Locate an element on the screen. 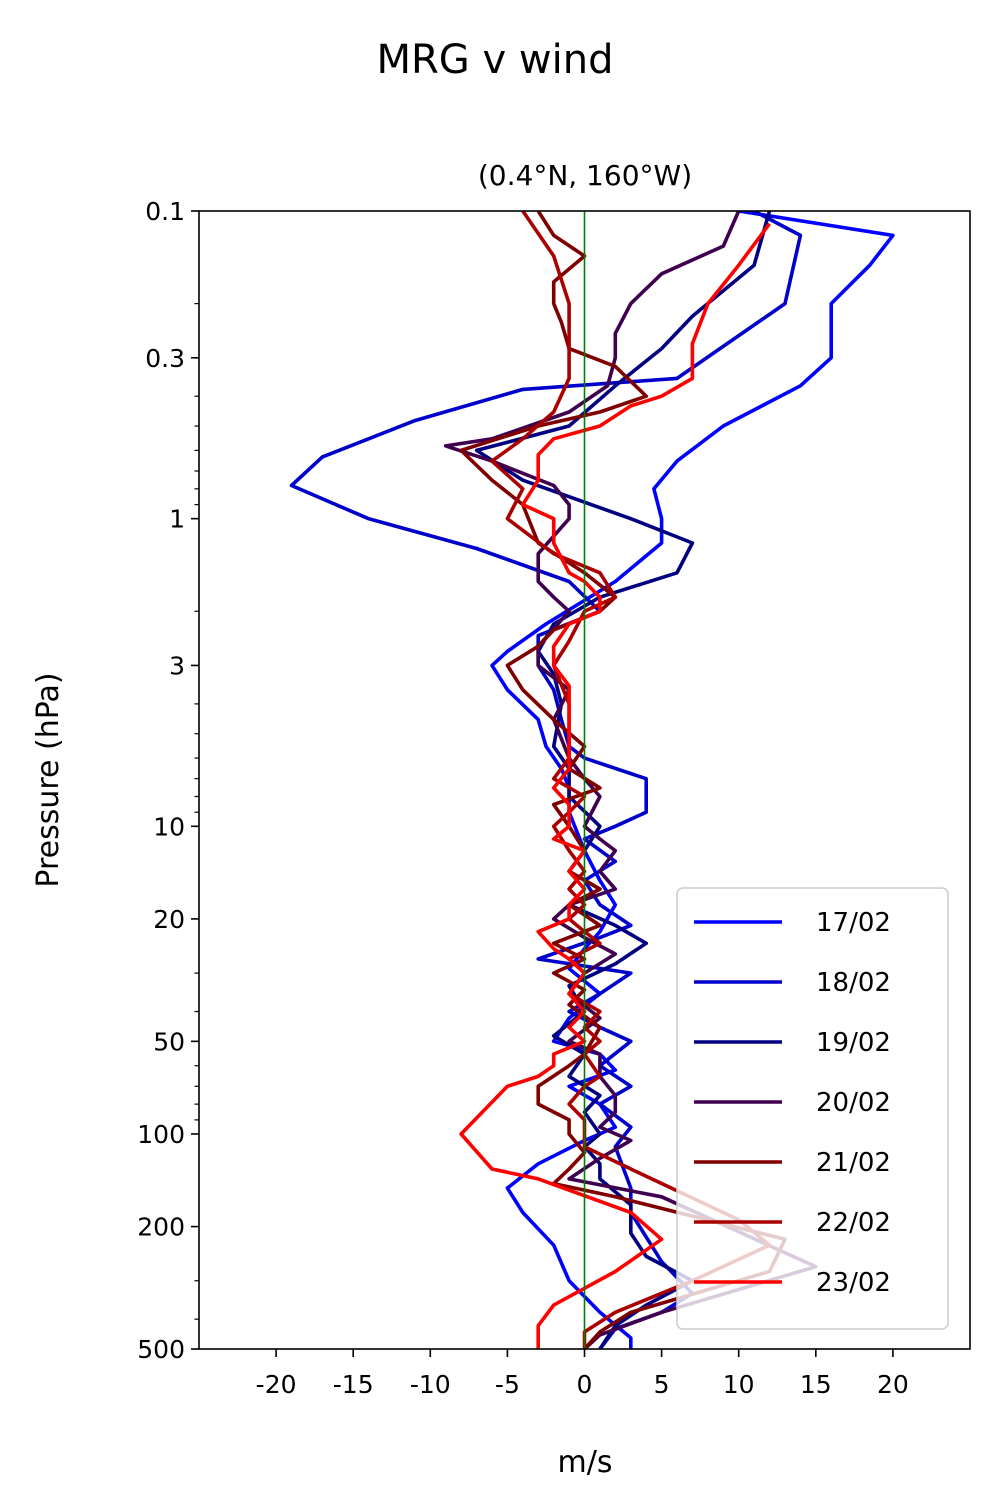 The image size is (990, 1500). x-tick-label: -15 is located at coordinates (353, 1384).